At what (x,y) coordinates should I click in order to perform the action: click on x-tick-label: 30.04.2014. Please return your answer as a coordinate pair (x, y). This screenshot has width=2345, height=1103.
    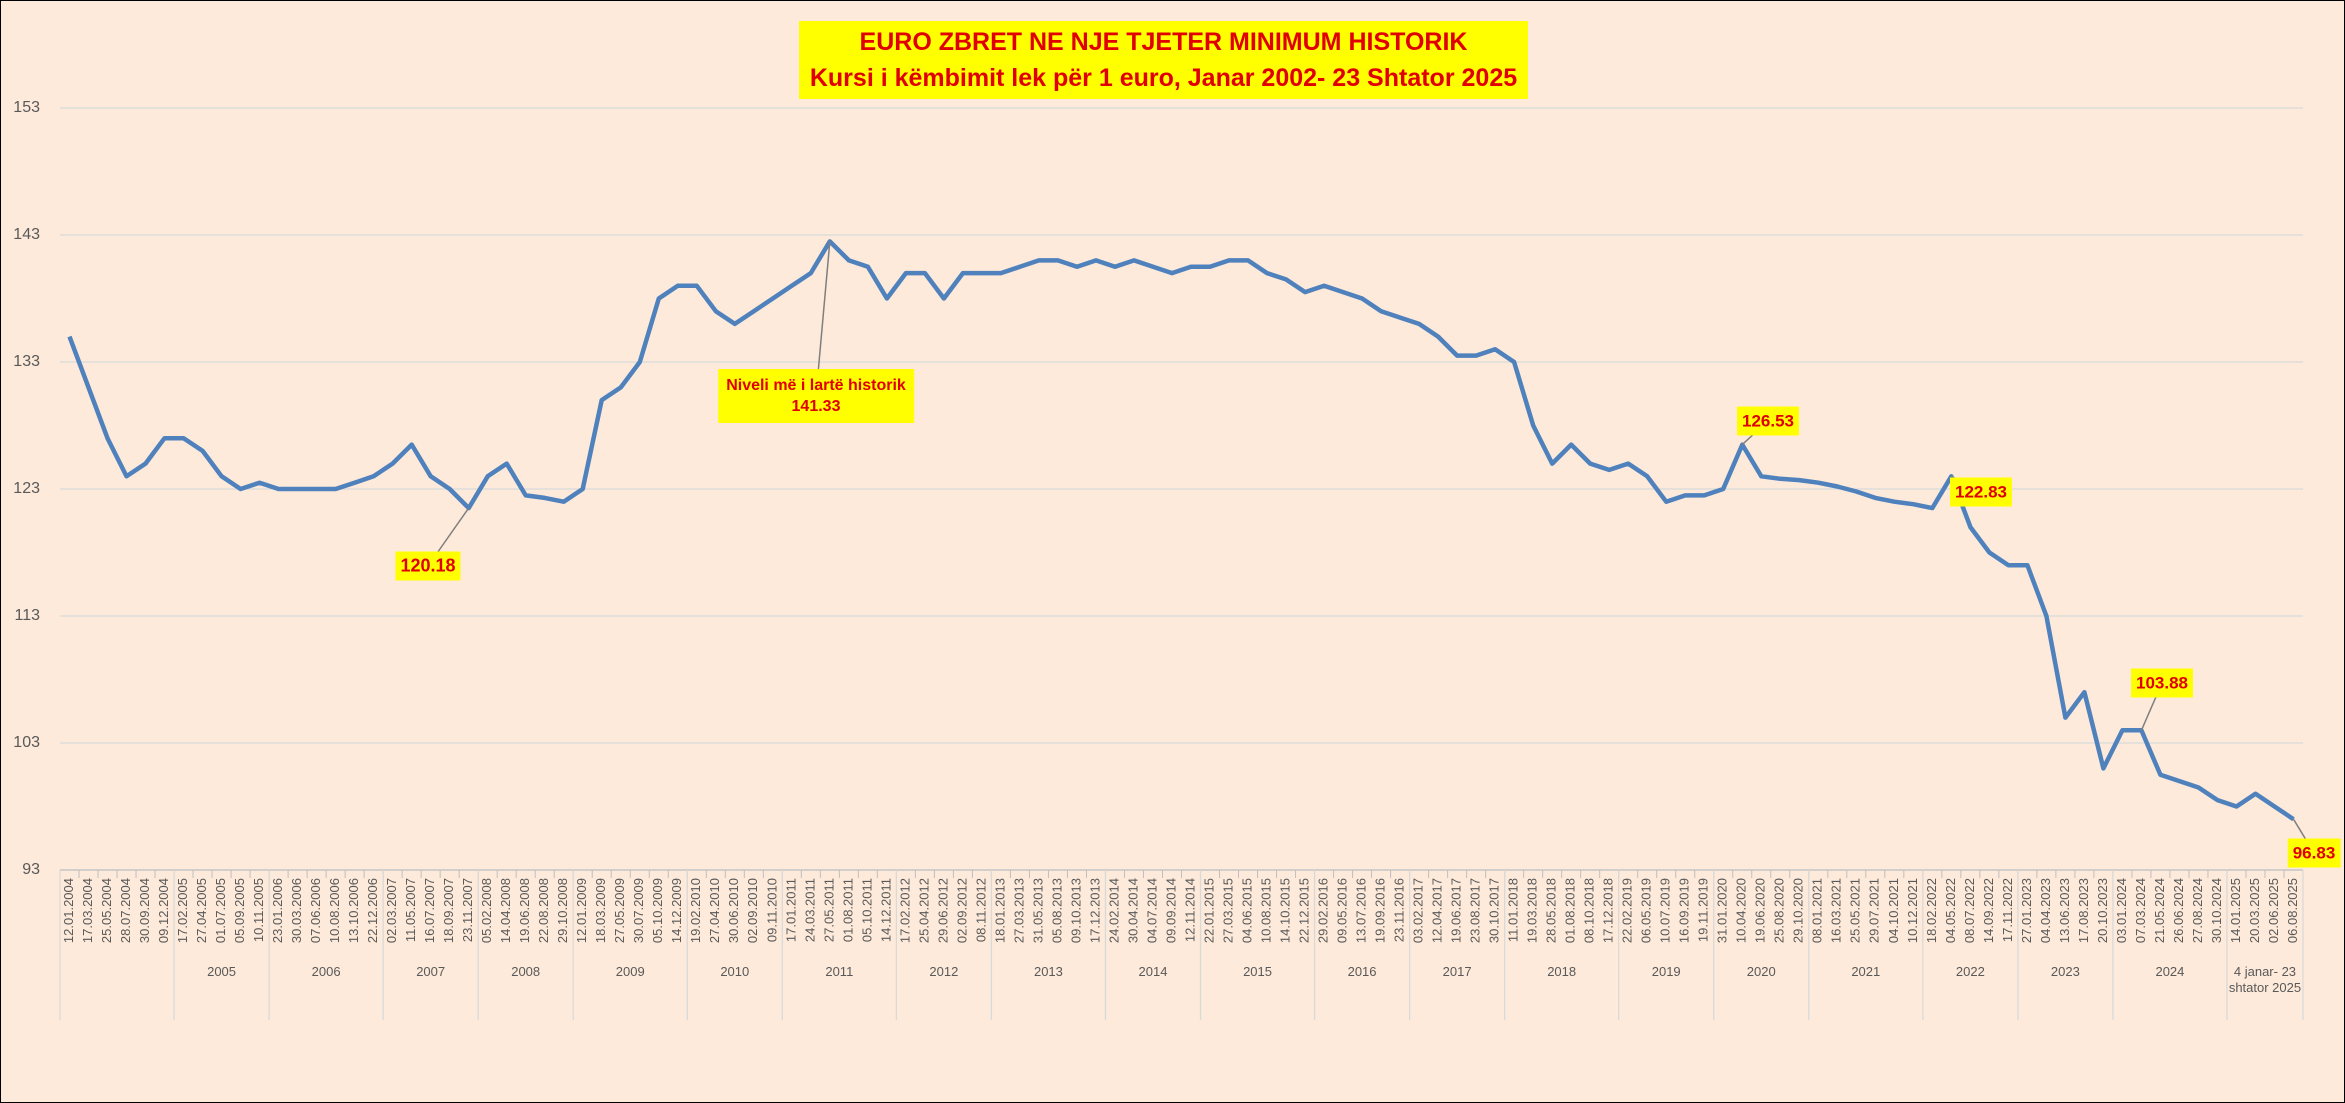
    Looking at the image, I should click on (1132, 910).